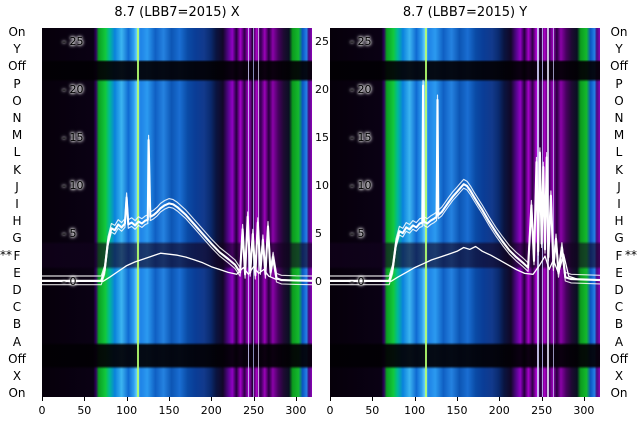  Describe the element at coordinates (177, 12) in the screenshot. I see `panel-title-x: 8.7 (LBB7=2015) X` at that location.